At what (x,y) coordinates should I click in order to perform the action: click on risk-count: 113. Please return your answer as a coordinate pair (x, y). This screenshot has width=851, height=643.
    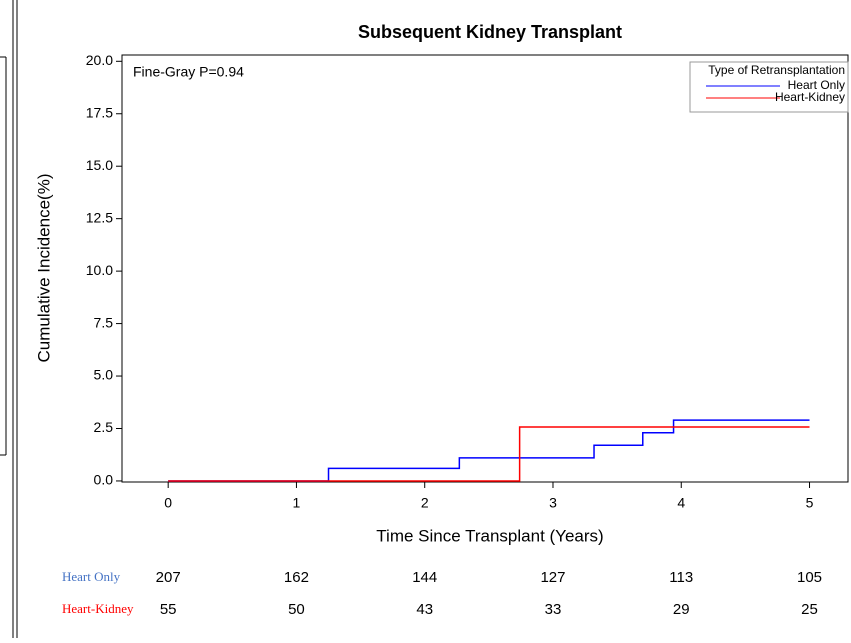
    Looking at the image, I should click on (681, 577).